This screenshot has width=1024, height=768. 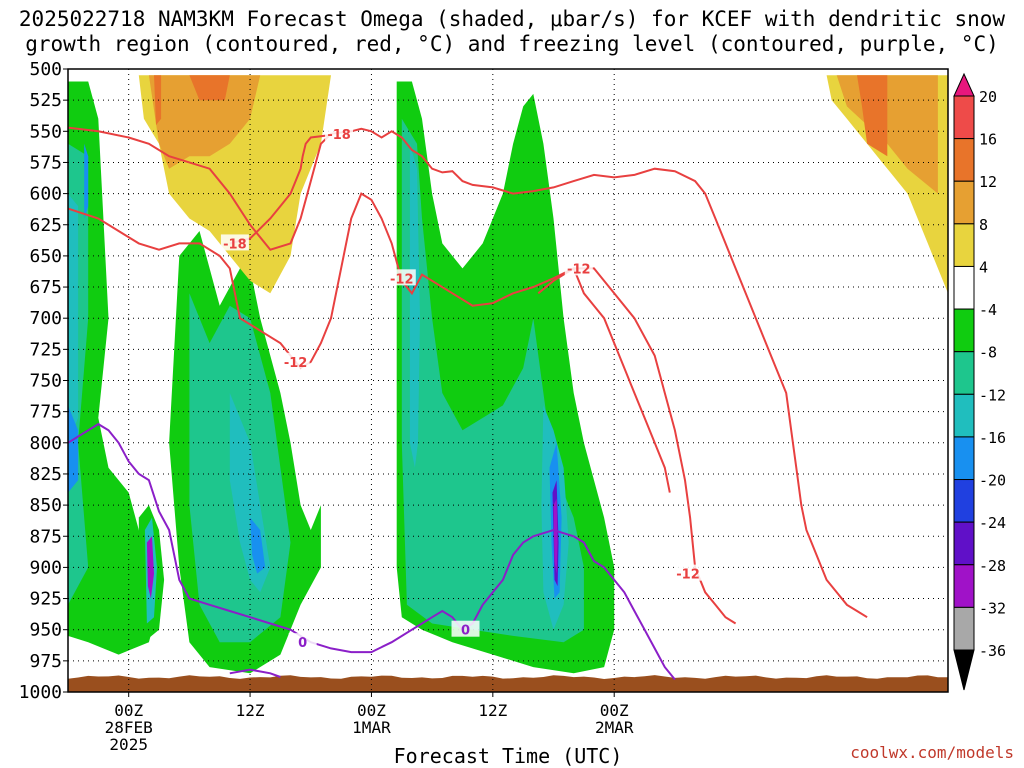 I want to click on colorbar-label: -12, so click(x=992, y=395).